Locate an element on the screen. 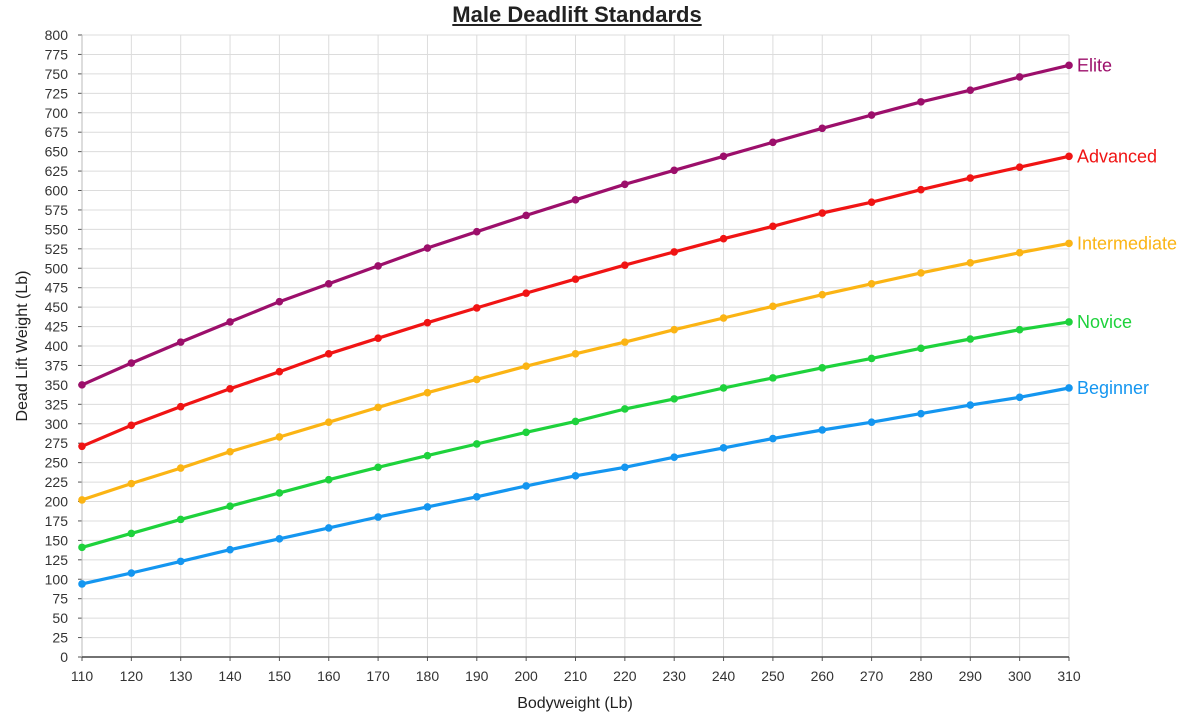  y-tick-label: 750 is located at coordinates (57, 74).